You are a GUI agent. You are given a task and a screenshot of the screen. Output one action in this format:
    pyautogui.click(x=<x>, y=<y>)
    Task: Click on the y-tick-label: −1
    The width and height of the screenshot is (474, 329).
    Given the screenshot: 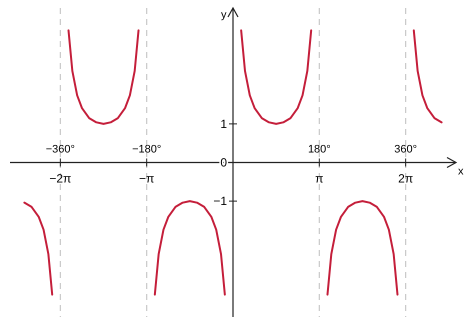 What is the action you would take?
    pyautogui.click(x=220, y=201)
    